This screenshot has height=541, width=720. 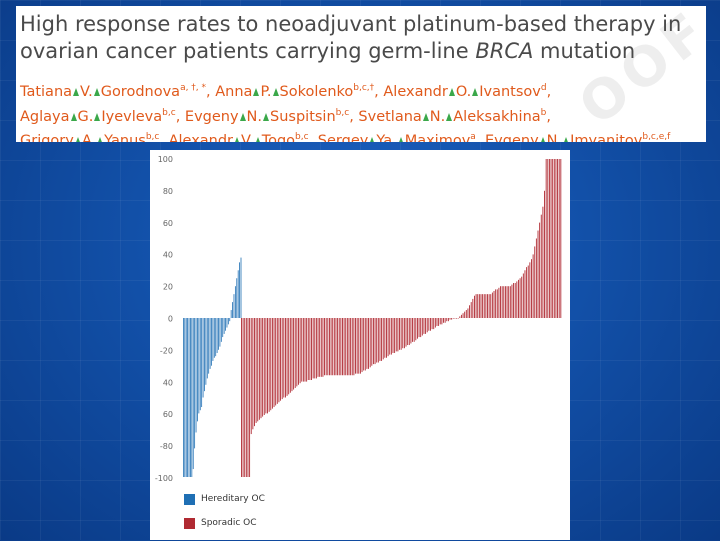 I want to click on author-name: Alexandr V. Togob,c, so click(x=239, y=137).